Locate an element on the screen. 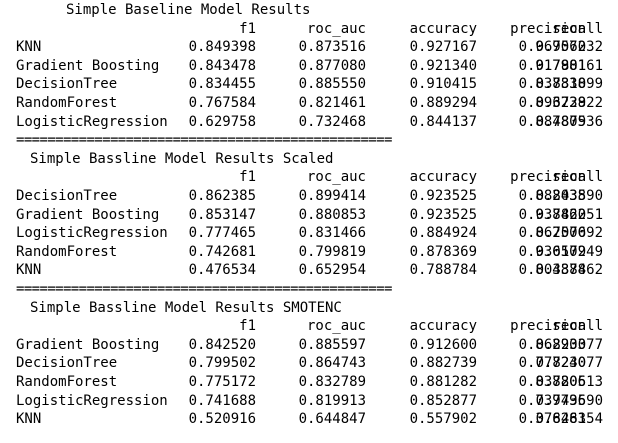 Image resolution: width=618 pixels, height=443 pixels. column-header: precision is located at coordinates (548, 177).